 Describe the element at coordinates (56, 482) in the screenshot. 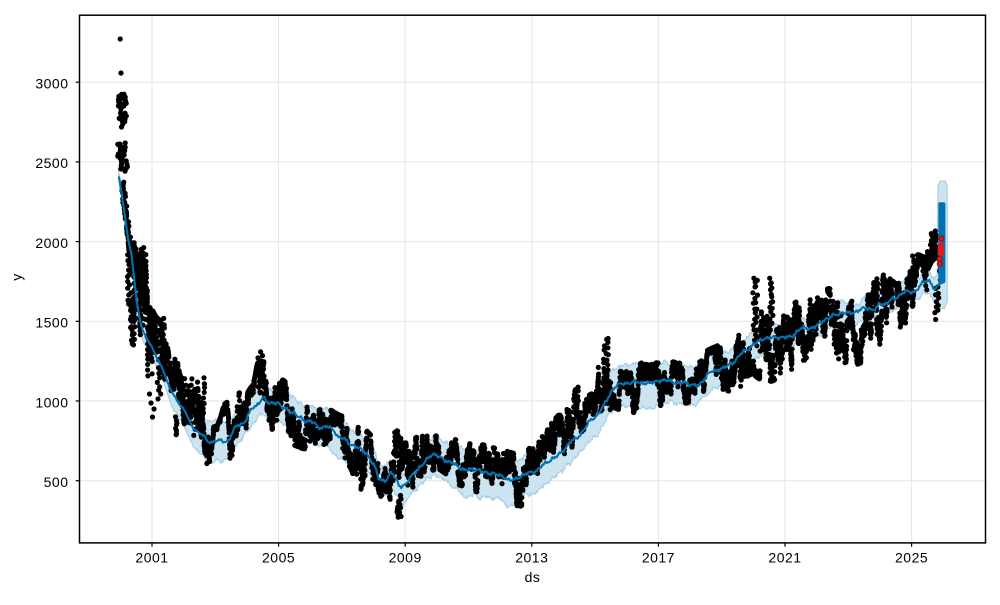

I see `svg-text: 500` at that location.